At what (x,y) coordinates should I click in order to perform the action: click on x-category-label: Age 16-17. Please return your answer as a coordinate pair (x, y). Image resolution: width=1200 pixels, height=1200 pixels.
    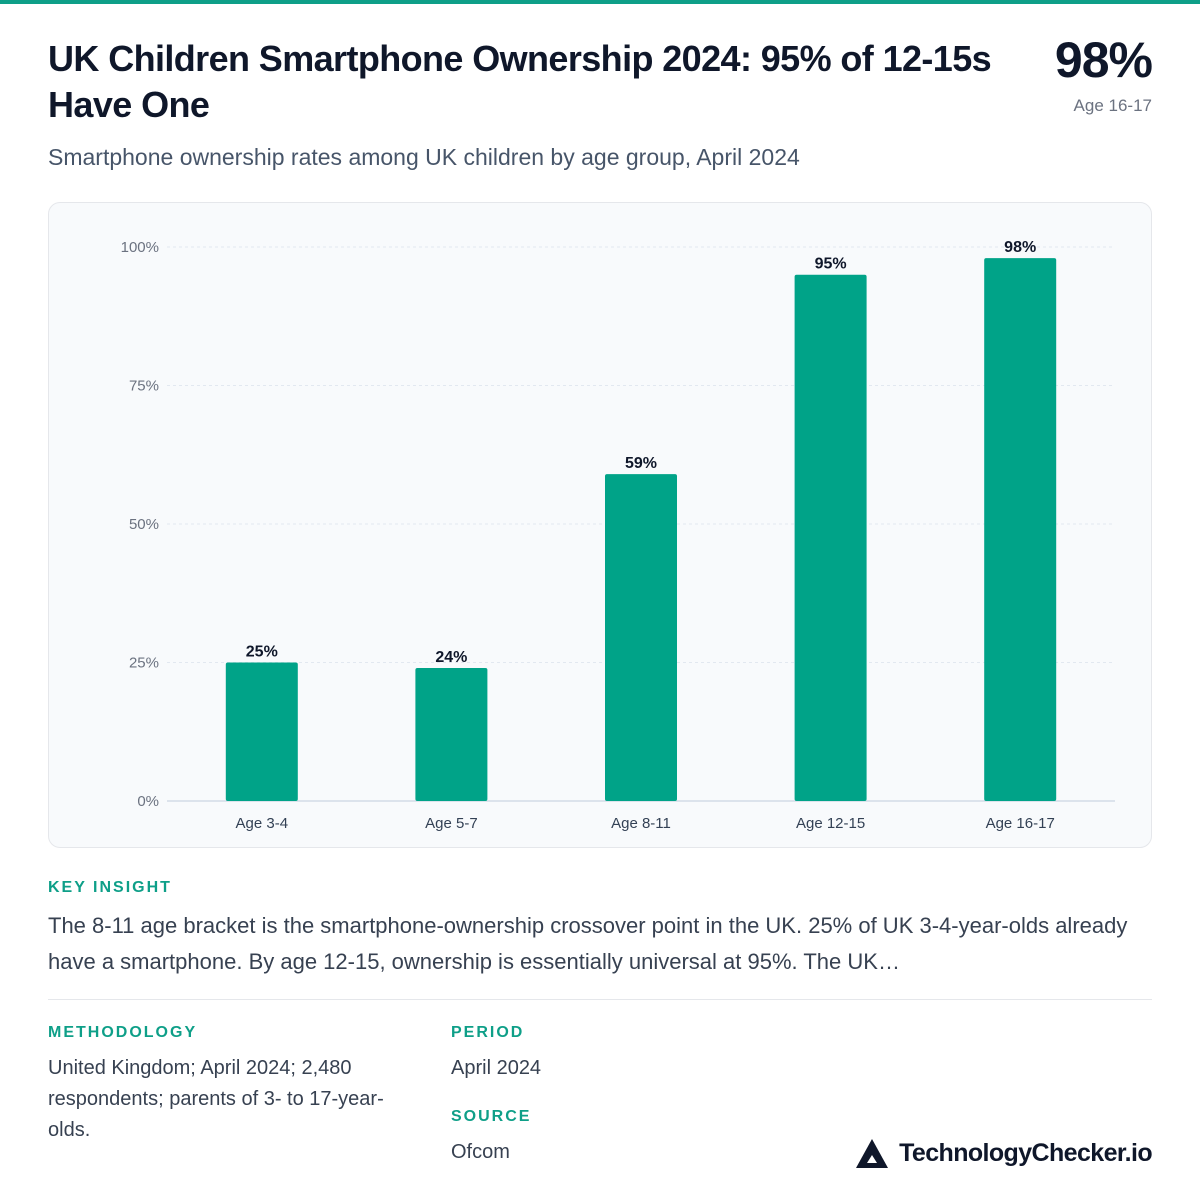
    Looking at the image, I should click on (1020, 823).